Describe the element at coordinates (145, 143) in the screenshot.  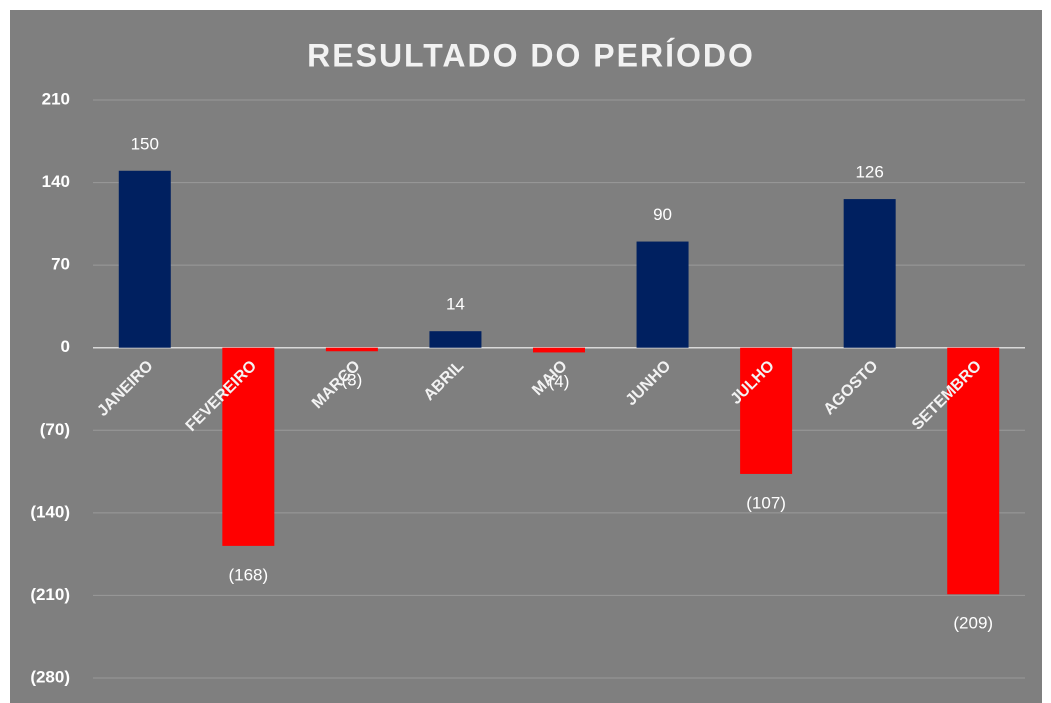
I see `value-label: 150` at that location.